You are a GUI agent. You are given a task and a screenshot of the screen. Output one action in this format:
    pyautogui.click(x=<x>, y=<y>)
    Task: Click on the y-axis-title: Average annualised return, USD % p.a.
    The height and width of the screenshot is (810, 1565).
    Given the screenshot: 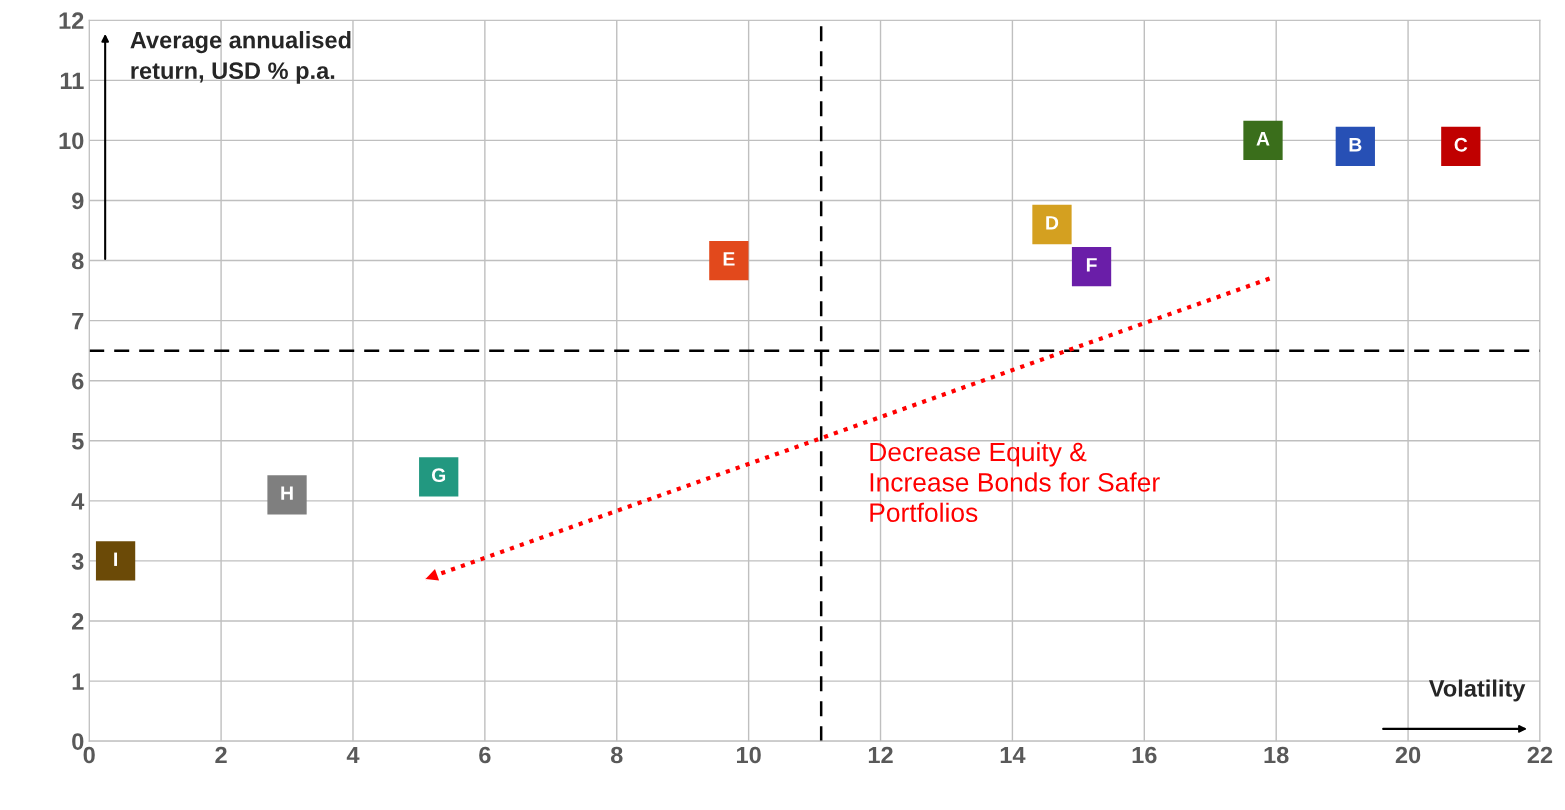 What is the action you would take?
    pyautogui.click(x=240, y=57)
    